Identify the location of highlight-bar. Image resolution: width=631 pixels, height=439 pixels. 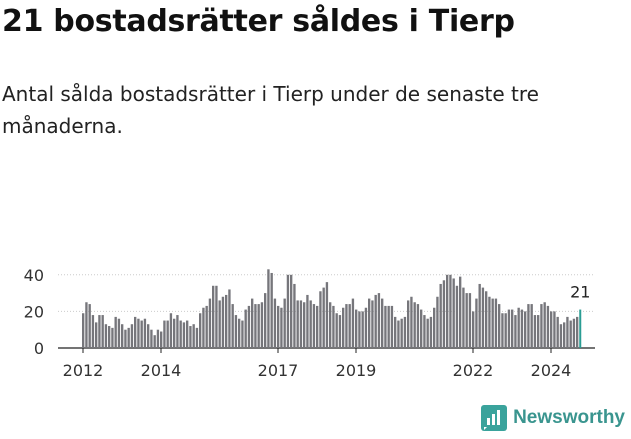
(580, 328).